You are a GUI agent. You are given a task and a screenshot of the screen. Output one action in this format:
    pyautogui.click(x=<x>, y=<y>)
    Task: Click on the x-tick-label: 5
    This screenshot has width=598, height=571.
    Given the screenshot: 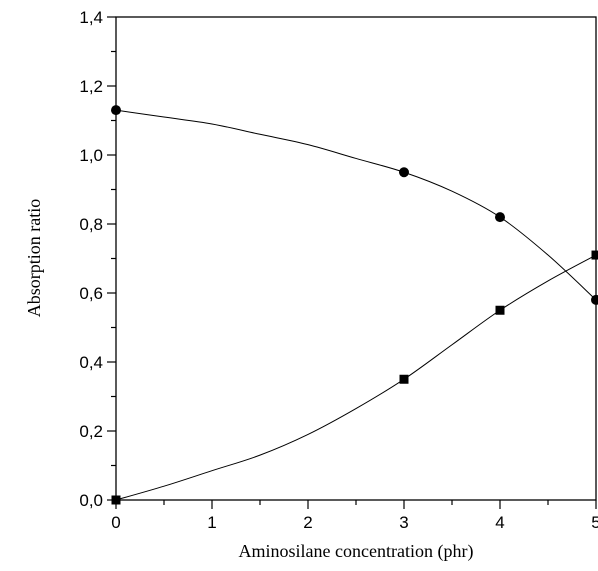 What is the action you would take?
    pyautogui.click(x=594, y=522)
    